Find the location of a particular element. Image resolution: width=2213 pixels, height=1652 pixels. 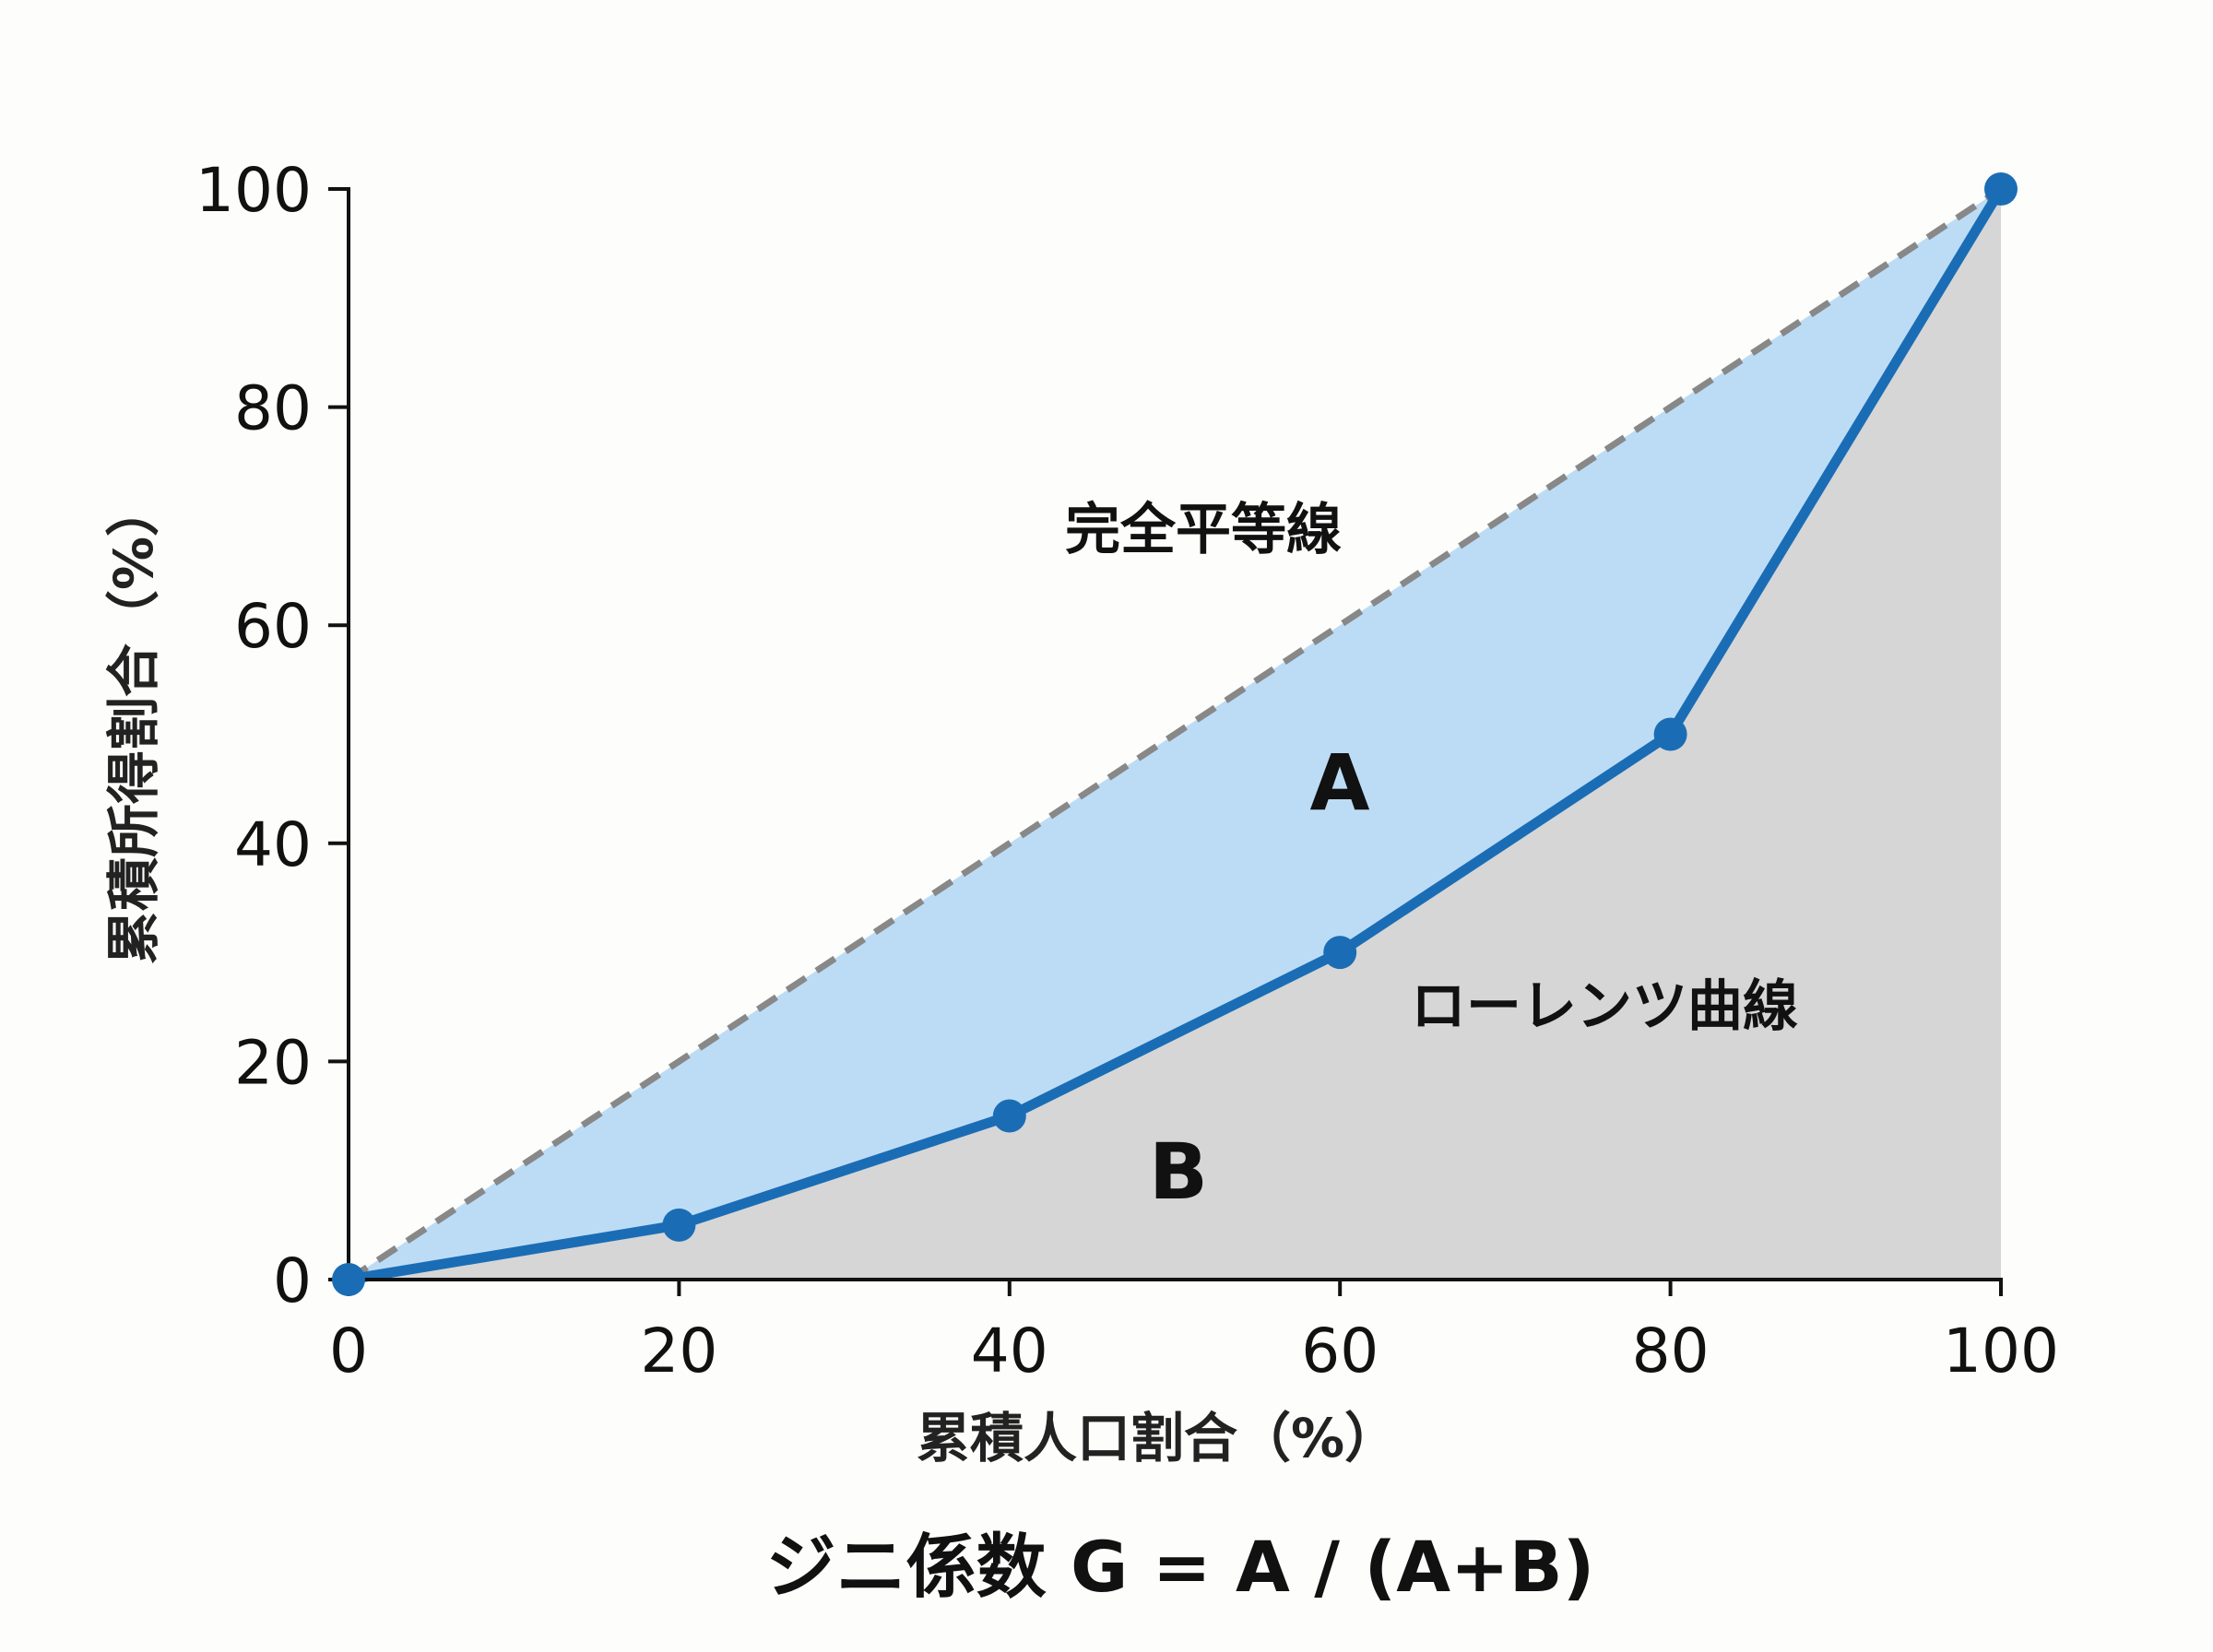

x-axis-title: 累積人口割合（%） is located at coordinates (1157, 1438).